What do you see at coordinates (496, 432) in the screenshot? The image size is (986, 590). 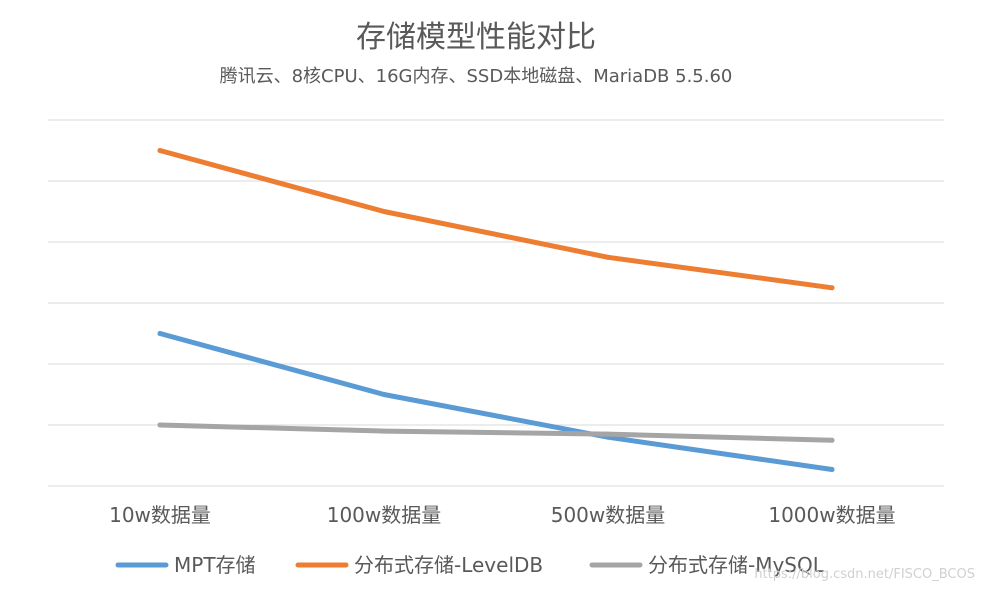 I see `series-line` at bounding box center [496, 432].